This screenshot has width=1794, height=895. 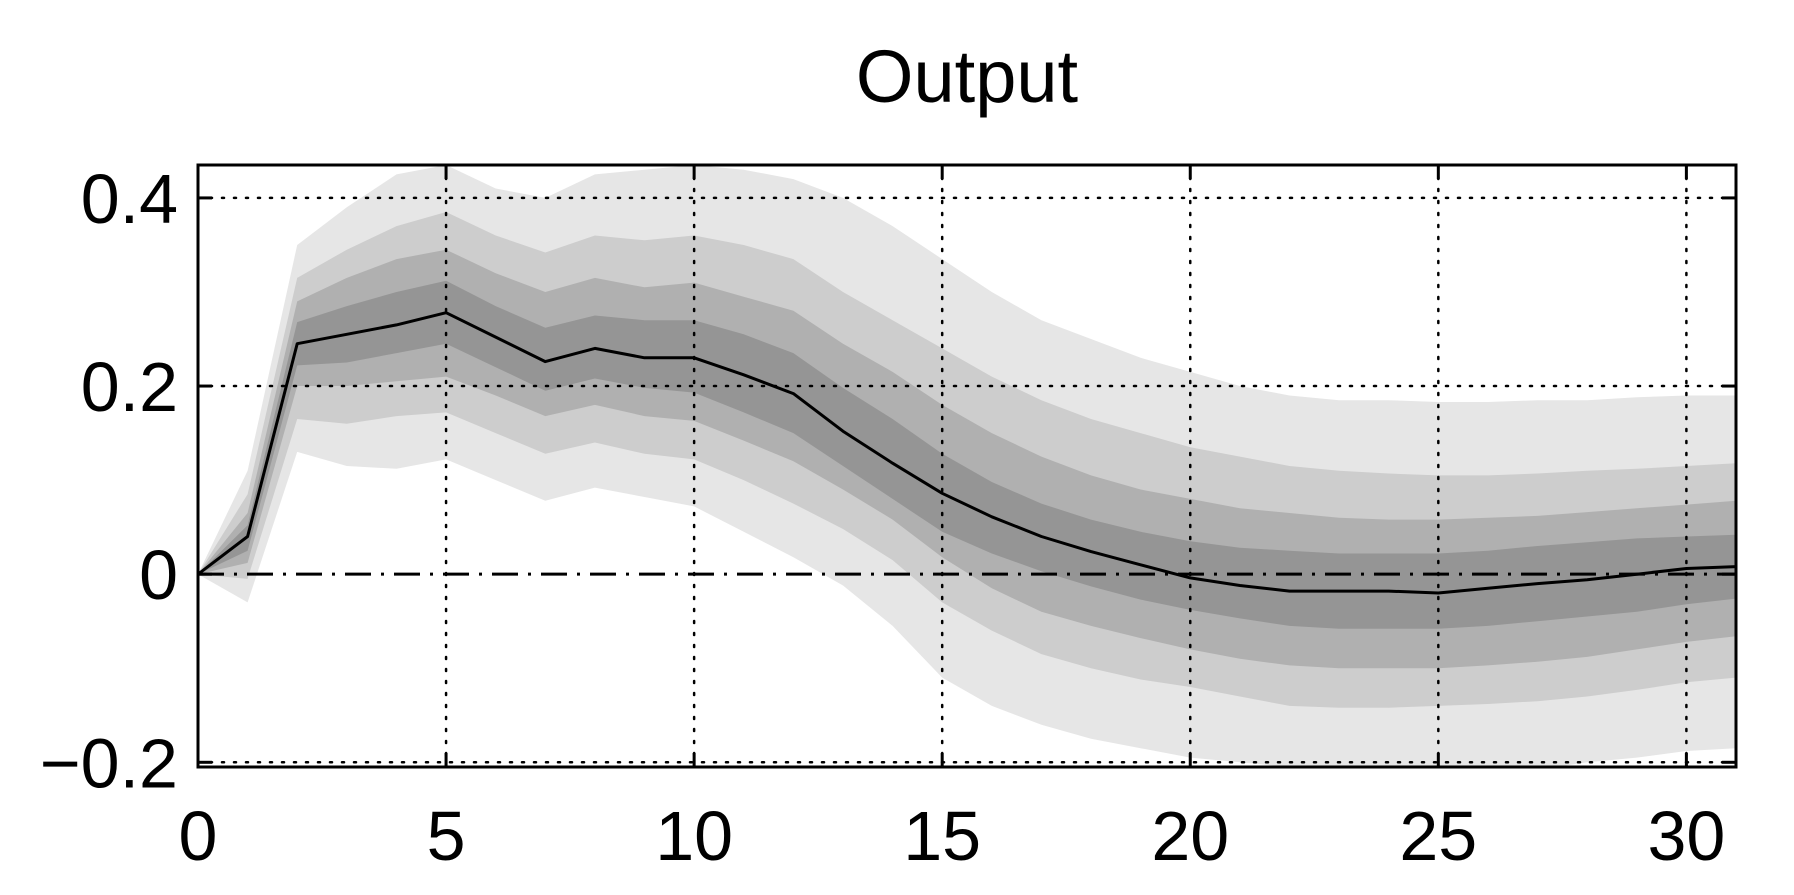 What do you see at coordinates (694, 836) in the screenshot?
I see `x-tick-label-10: 10` at bounding box center [694, 836].